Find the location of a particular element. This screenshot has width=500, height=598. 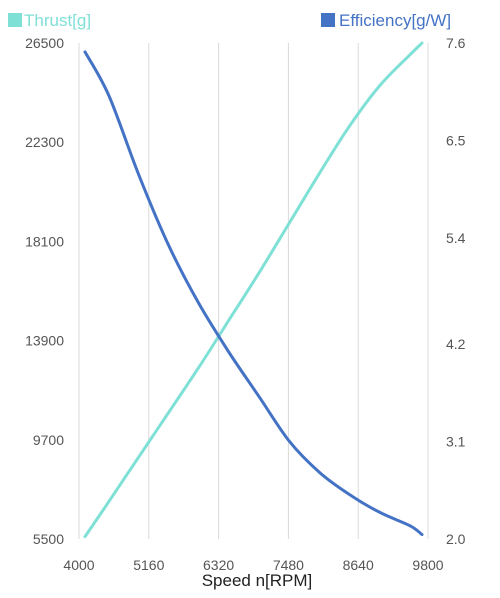

y-right-tick-label: 7.6 is located at coordinates (456, 43).